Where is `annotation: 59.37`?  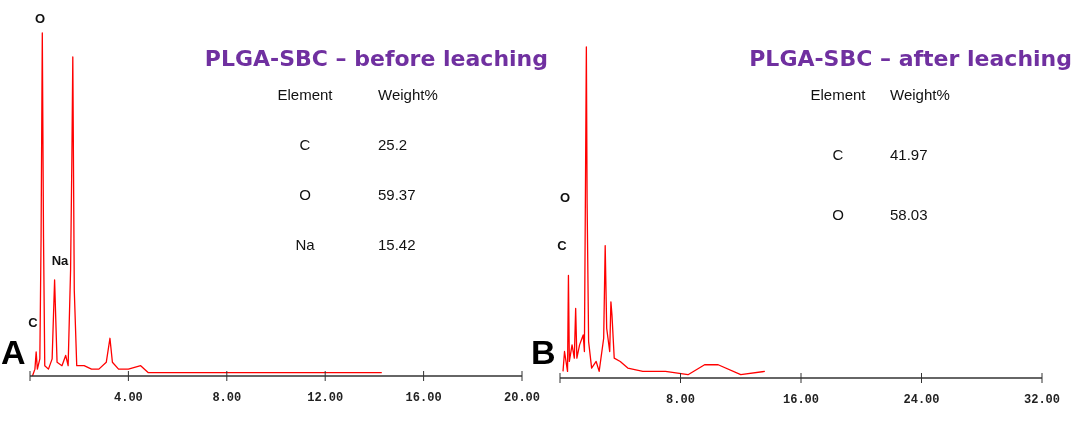 annotation: 59.37 is located at coordinates (397, 194).